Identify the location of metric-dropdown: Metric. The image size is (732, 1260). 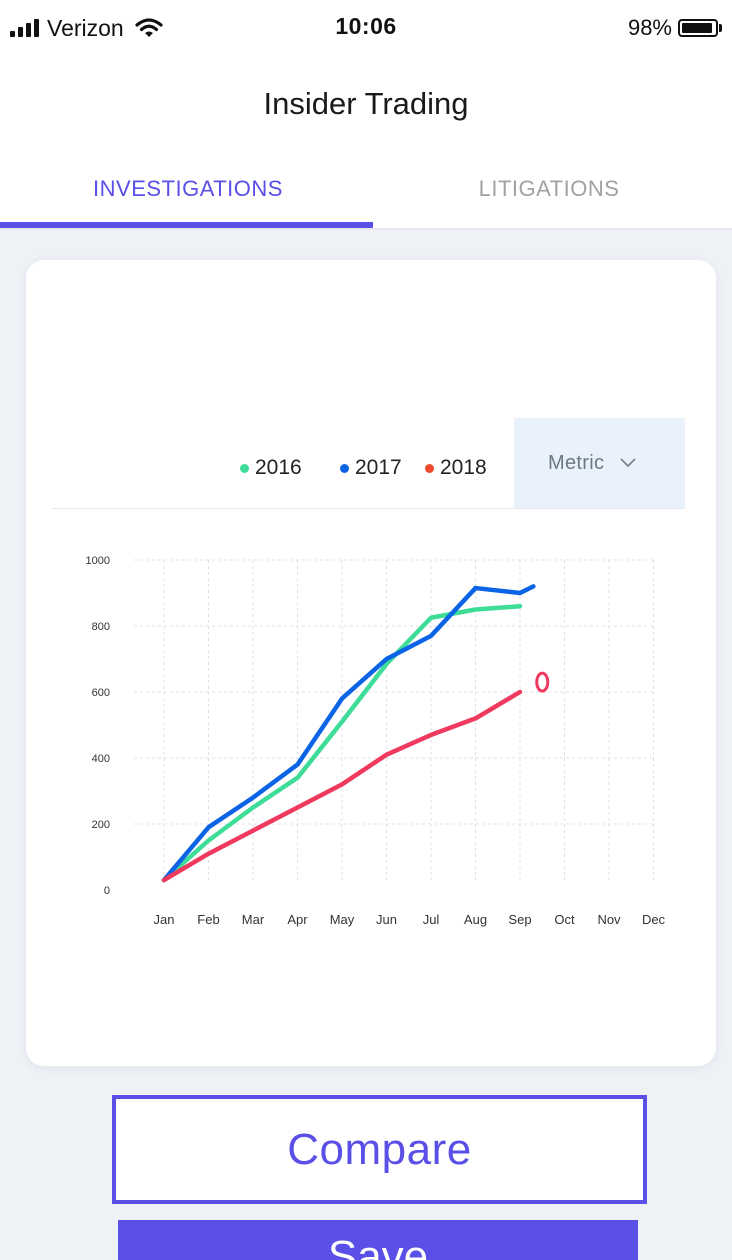
(599, 463).